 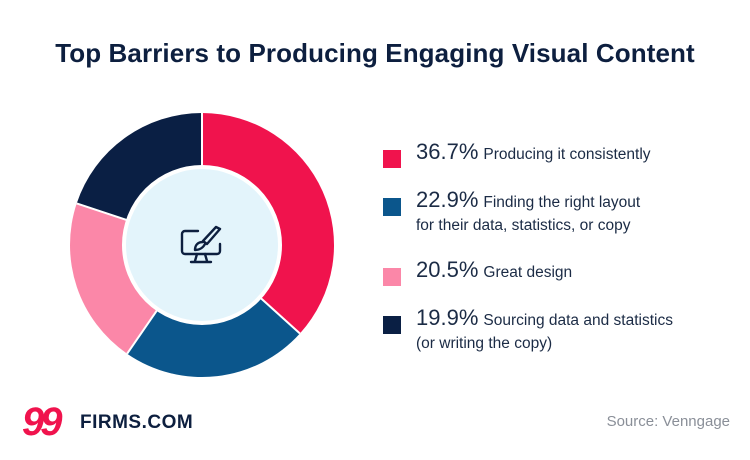 What do you see at coordinates (523, 225) in the screenshot?
I see `legend-label-continued: for their data, statistics, or copy` at bounding box center [523, 225].